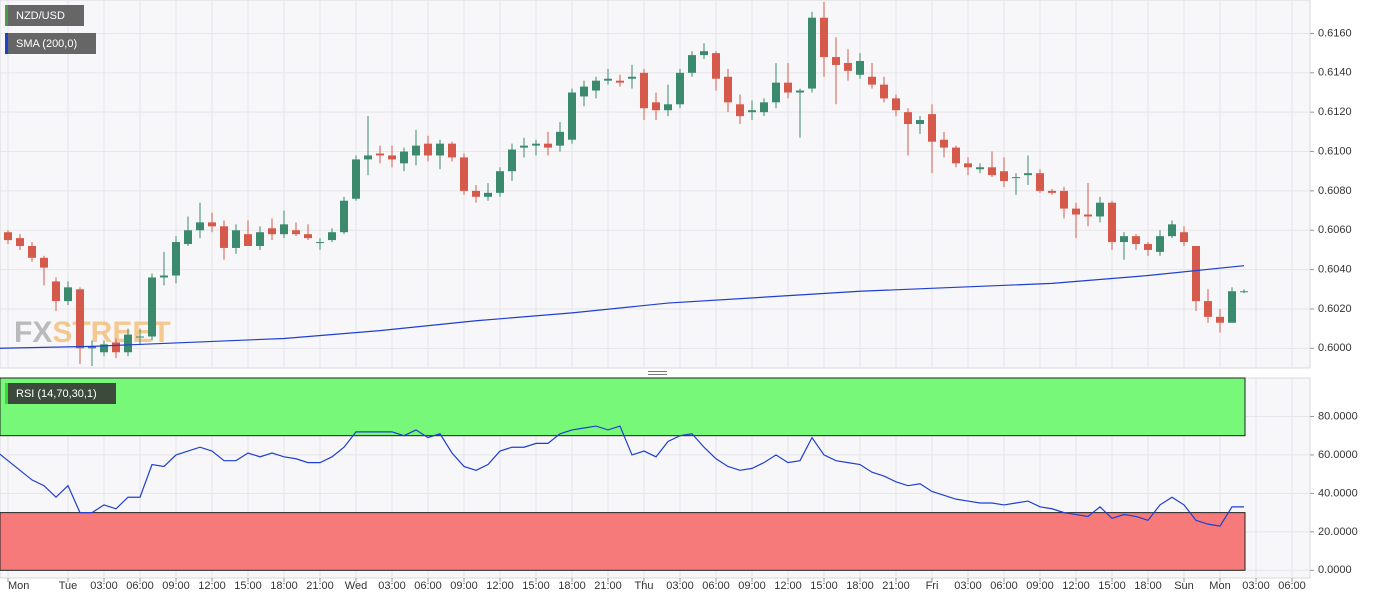 The height and width of the screenshot is (598, 1387). Describe the element at coordinates (40, 16) in the screenshot. I see `symbol-label: NZD/USD` at that location.